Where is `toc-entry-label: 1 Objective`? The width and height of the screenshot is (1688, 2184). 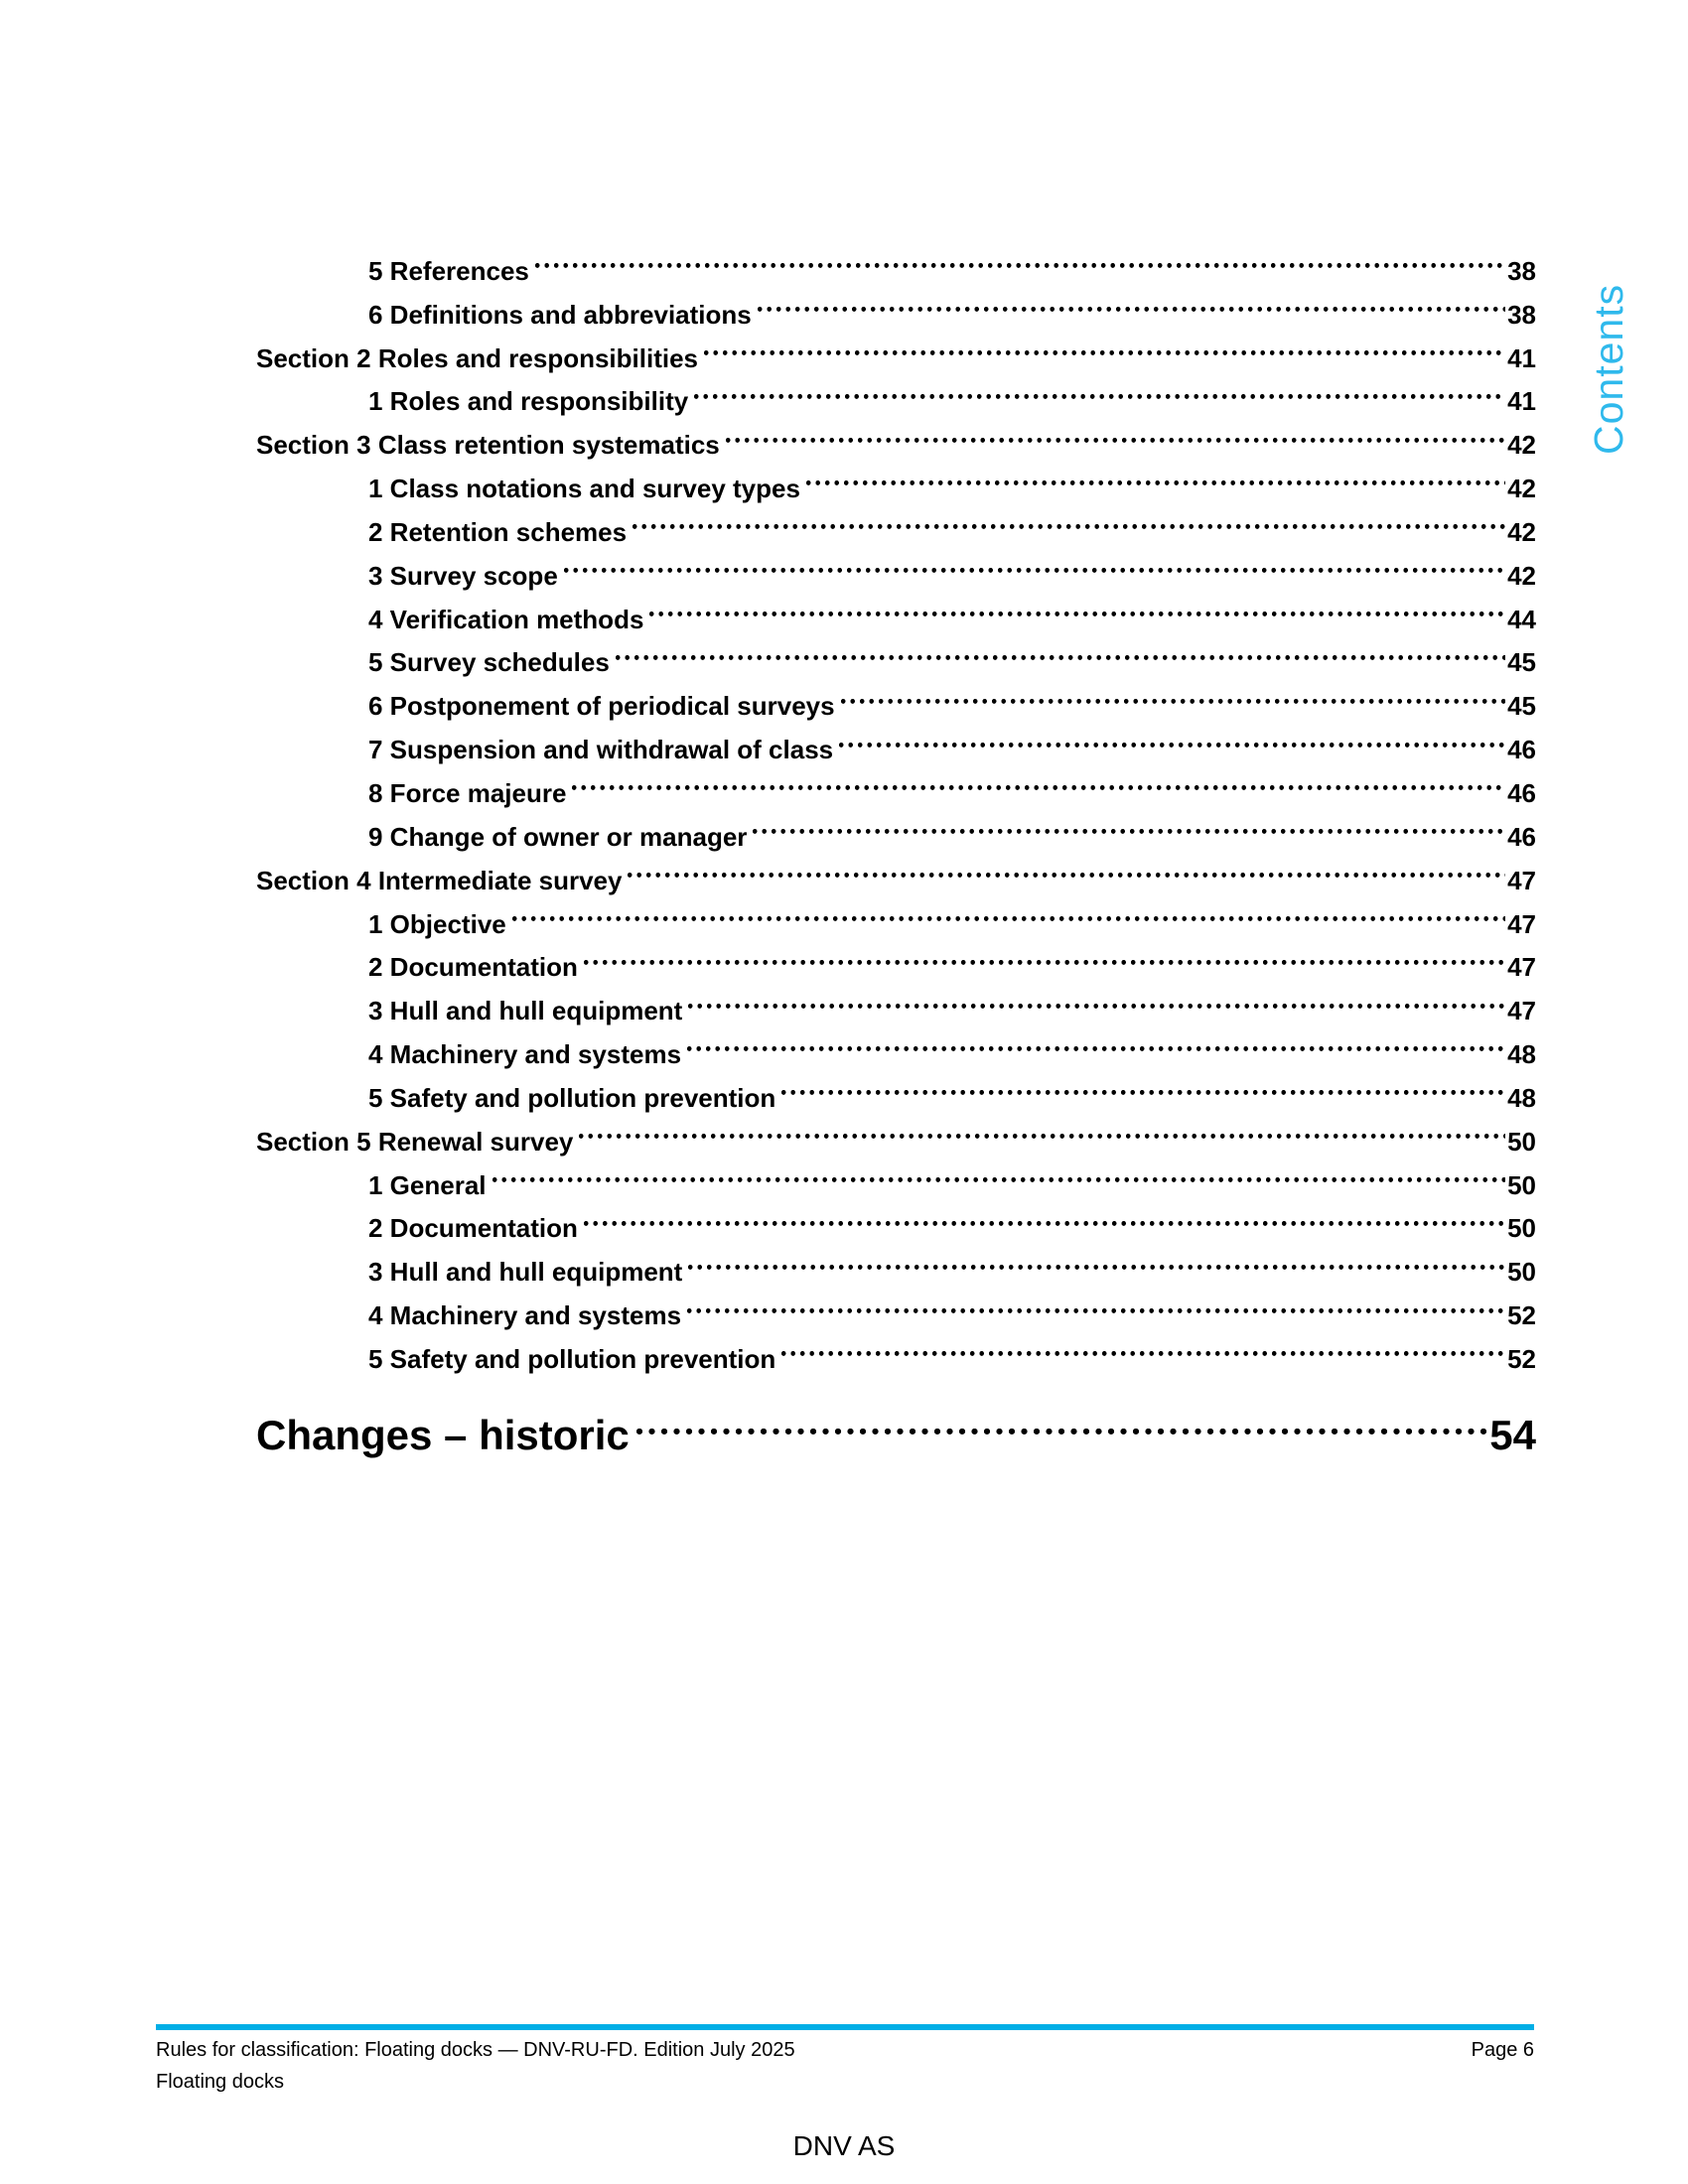
toc-entry-label: 1 Objective is located at coordinates (437, 923).